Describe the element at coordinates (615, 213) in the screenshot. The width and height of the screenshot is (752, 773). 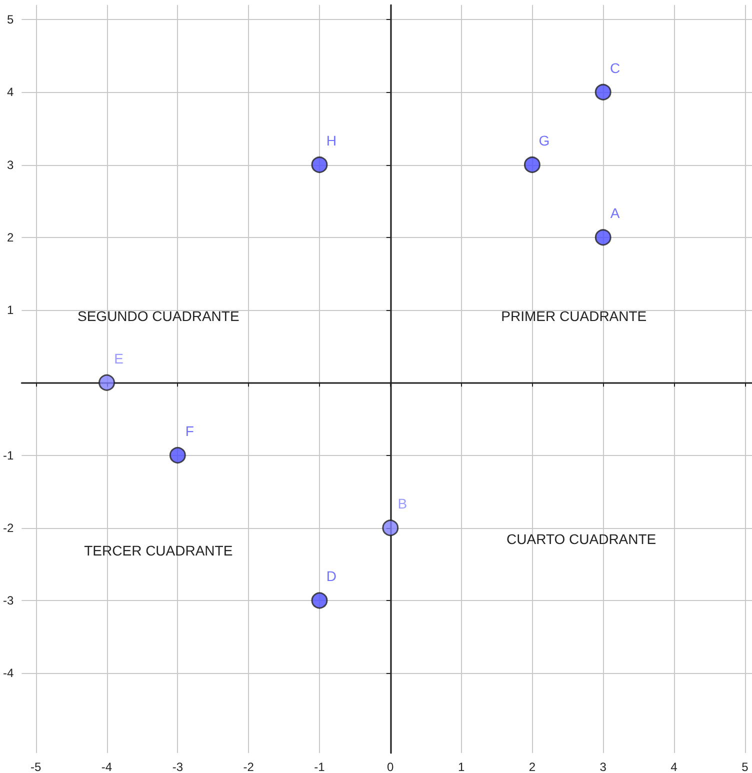
I see `series-label: A` at that location.